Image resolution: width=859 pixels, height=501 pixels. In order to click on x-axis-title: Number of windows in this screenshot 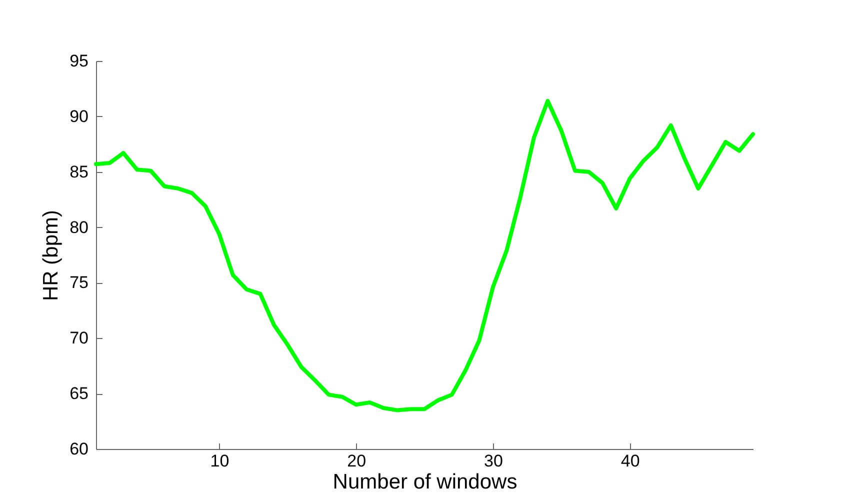, I will do `click(425, 482)`.